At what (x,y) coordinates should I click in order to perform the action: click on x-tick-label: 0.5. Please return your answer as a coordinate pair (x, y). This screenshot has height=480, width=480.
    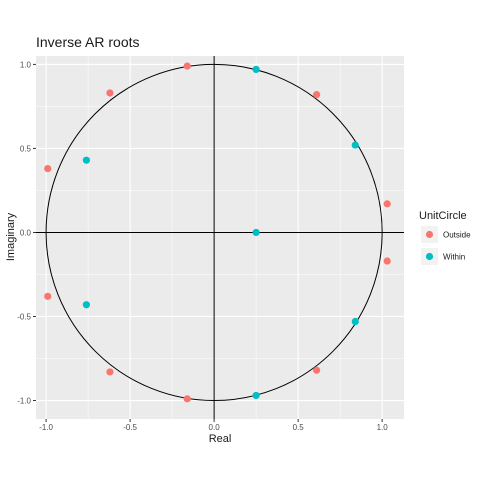
    Looking at the image, I should click on (299, 427).